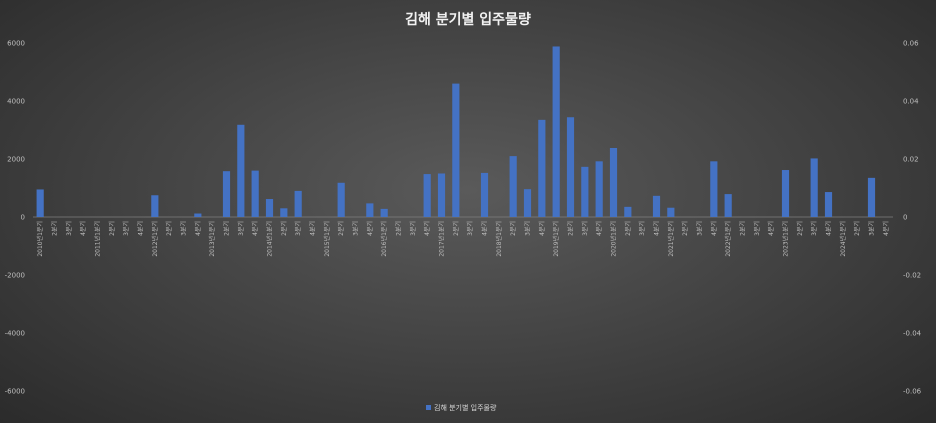 The height and width of the screenshot is (423, 936). Describe the element at coordinates (614, 239) in the screenshot. I see `x-tick-label: 2020년1분기` at that location.